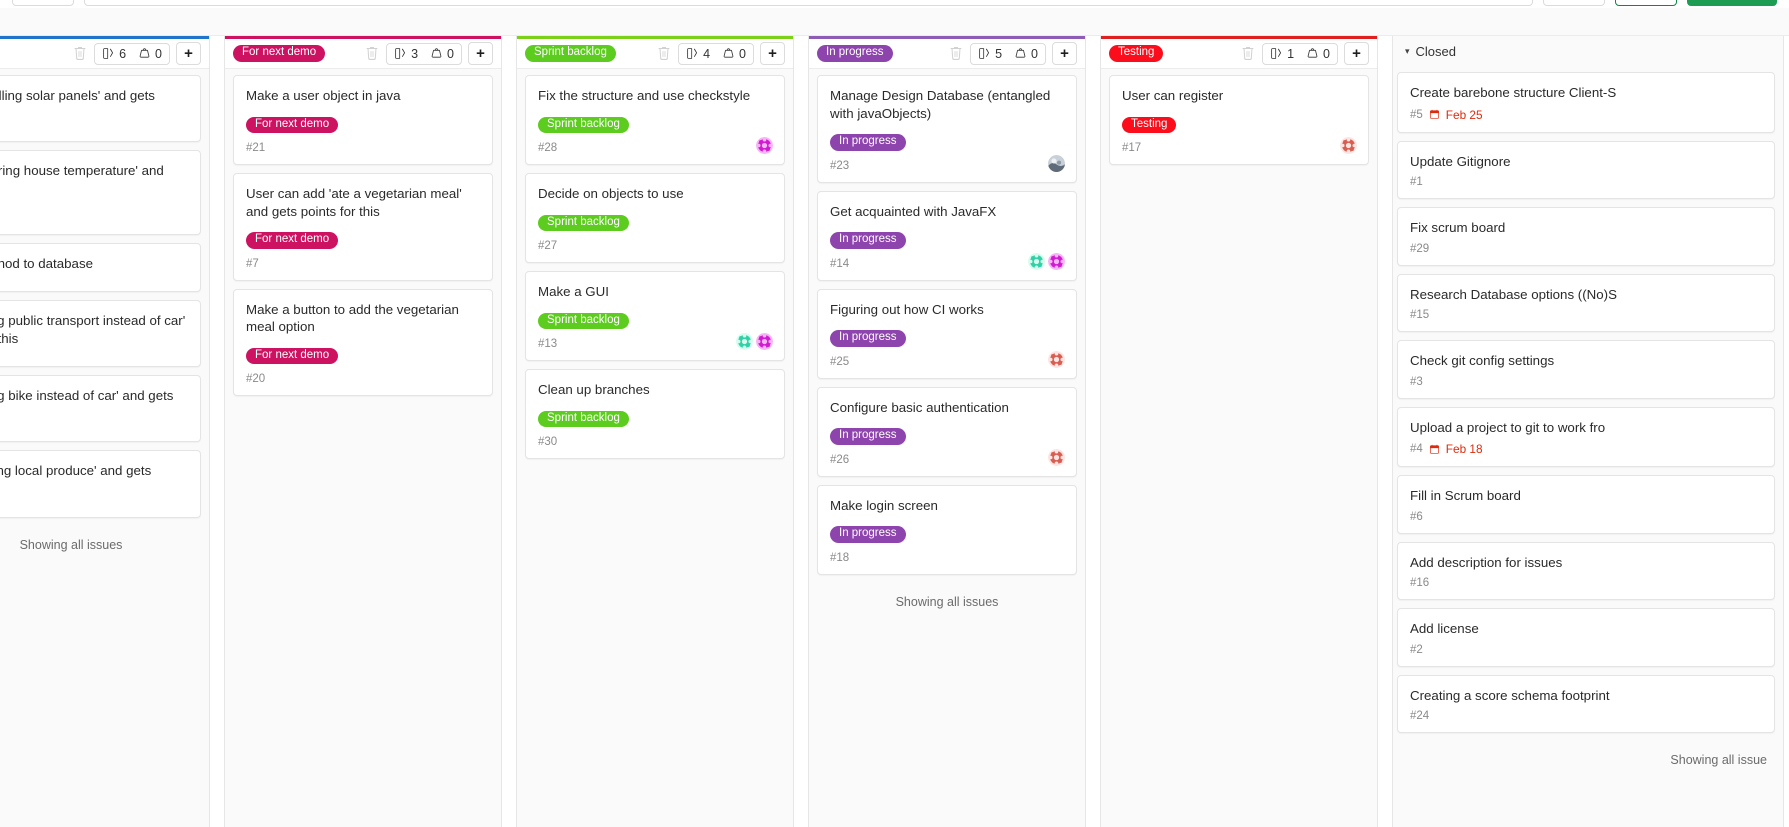 This screenshot has height=827, width=1789. What do you see at coordinates (1464, 449) in the screenshot?
I see `due-date: Feb 18` at bounding box center [1464, 449].